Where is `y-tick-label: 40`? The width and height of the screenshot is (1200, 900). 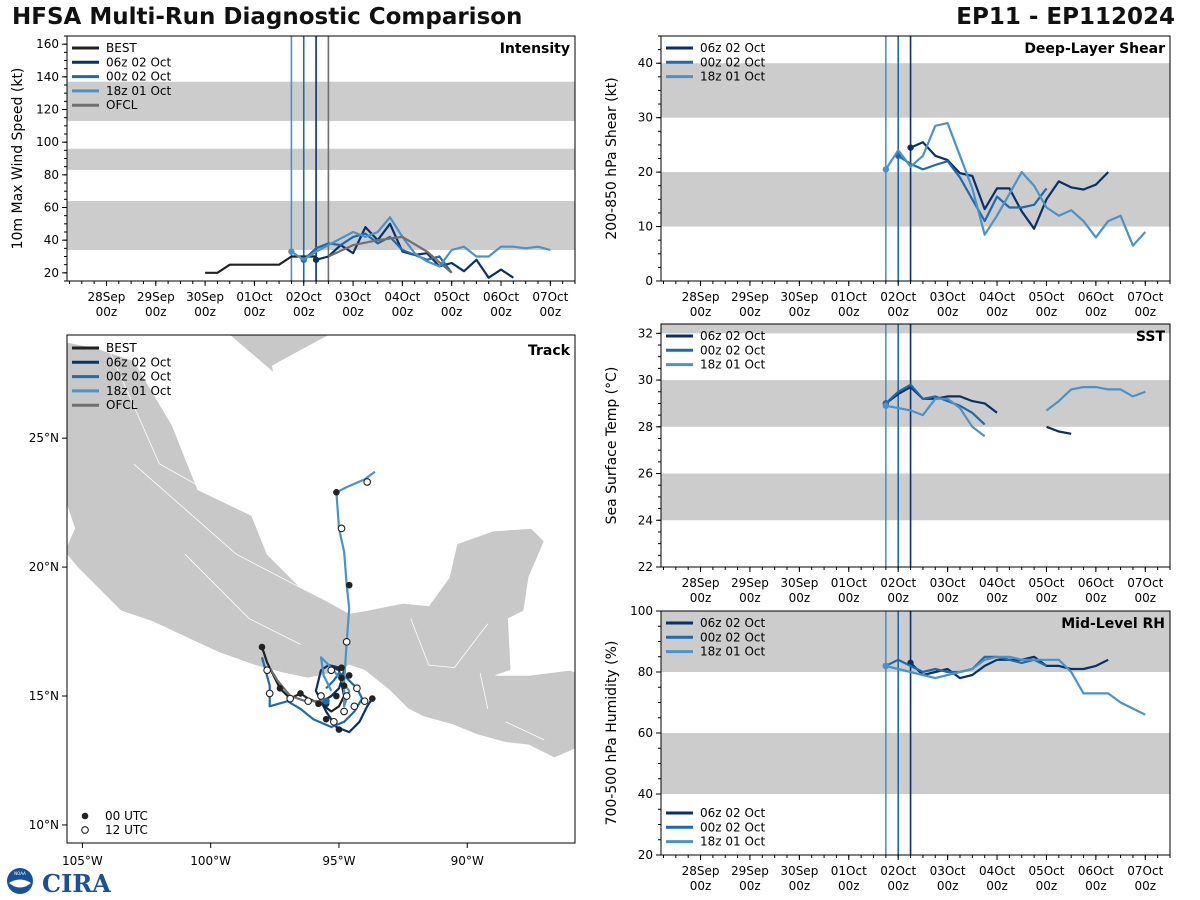 y-tick-label: 40 is located at coordinates (645, 63).